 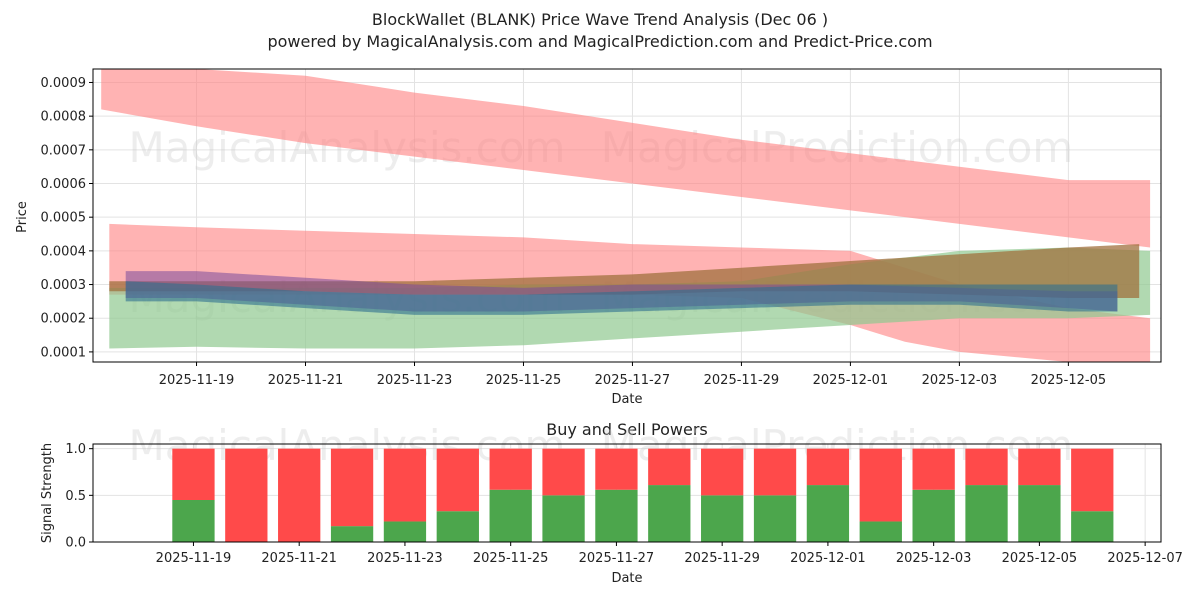 I want to click on top-y-tick-label: 0.0001, so click(x=64, y=352).